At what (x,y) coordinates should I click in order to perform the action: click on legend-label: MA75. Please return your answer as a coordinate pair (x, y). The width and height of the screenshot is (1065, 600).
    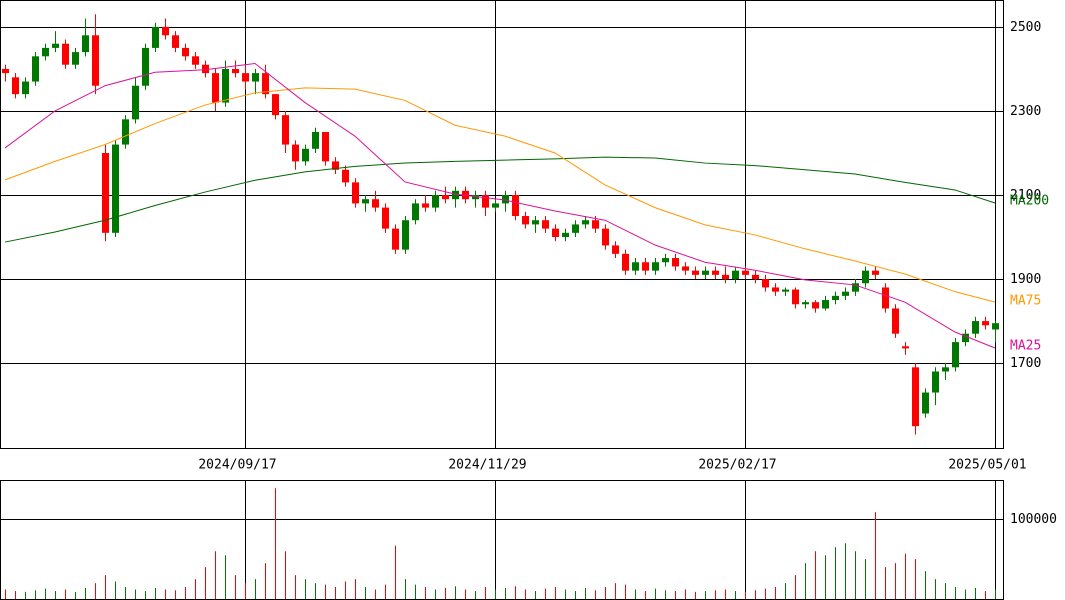
    Looking at the image, I should click on (1025, 301).